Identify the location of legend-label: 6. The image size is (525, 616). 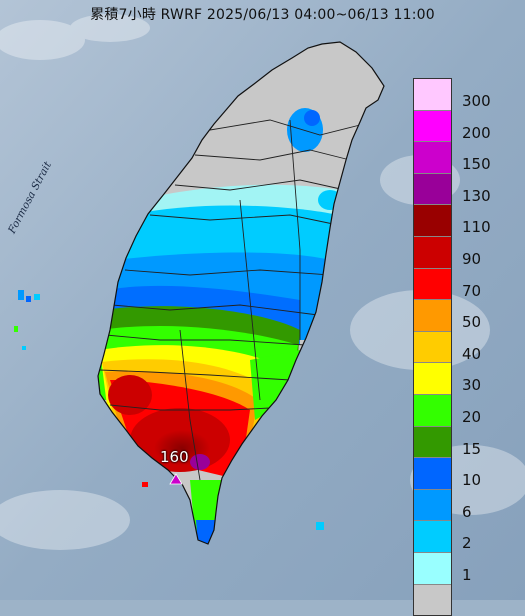
(467, 511).